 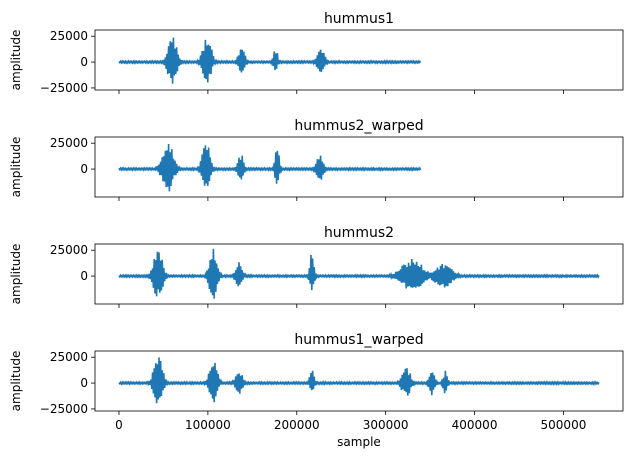 I want to click on x-tick-label: 300000, so click(x=386, y=425).